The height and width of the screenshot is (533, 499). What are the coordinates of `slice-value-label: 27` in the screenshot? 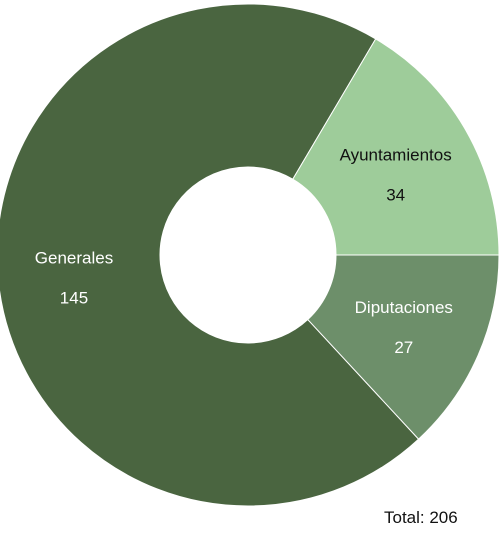 It's located at (403, 347).